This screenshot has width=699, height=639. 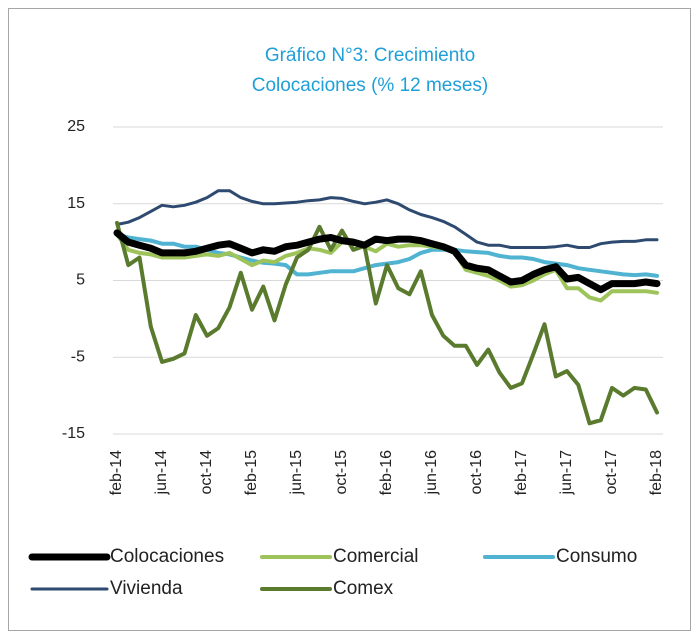 What do you see at coordinates (521, 472) in the screenshot?
I see `x-tick-label: feb-17` at bounding box center [521, 472].